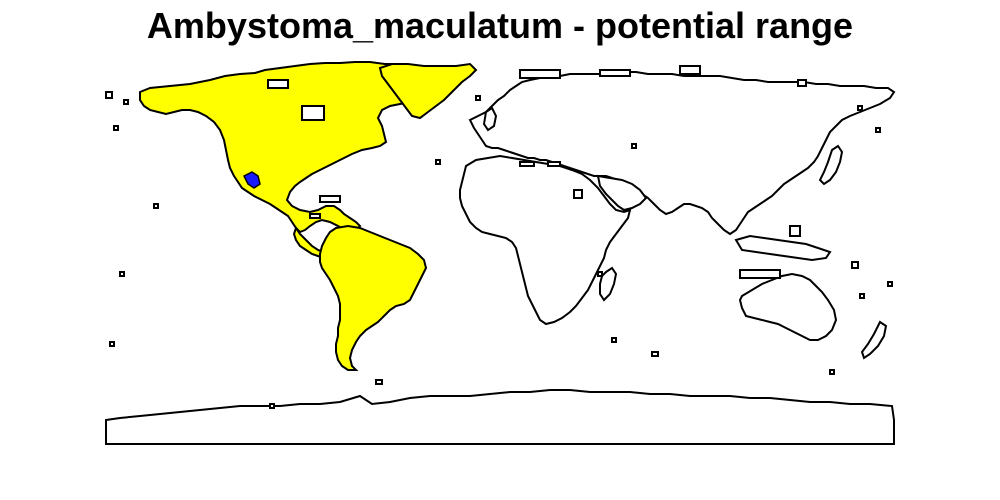  Describe the element at coordinates (608, 284) in the screenshot. I see `madagascar` at that location.